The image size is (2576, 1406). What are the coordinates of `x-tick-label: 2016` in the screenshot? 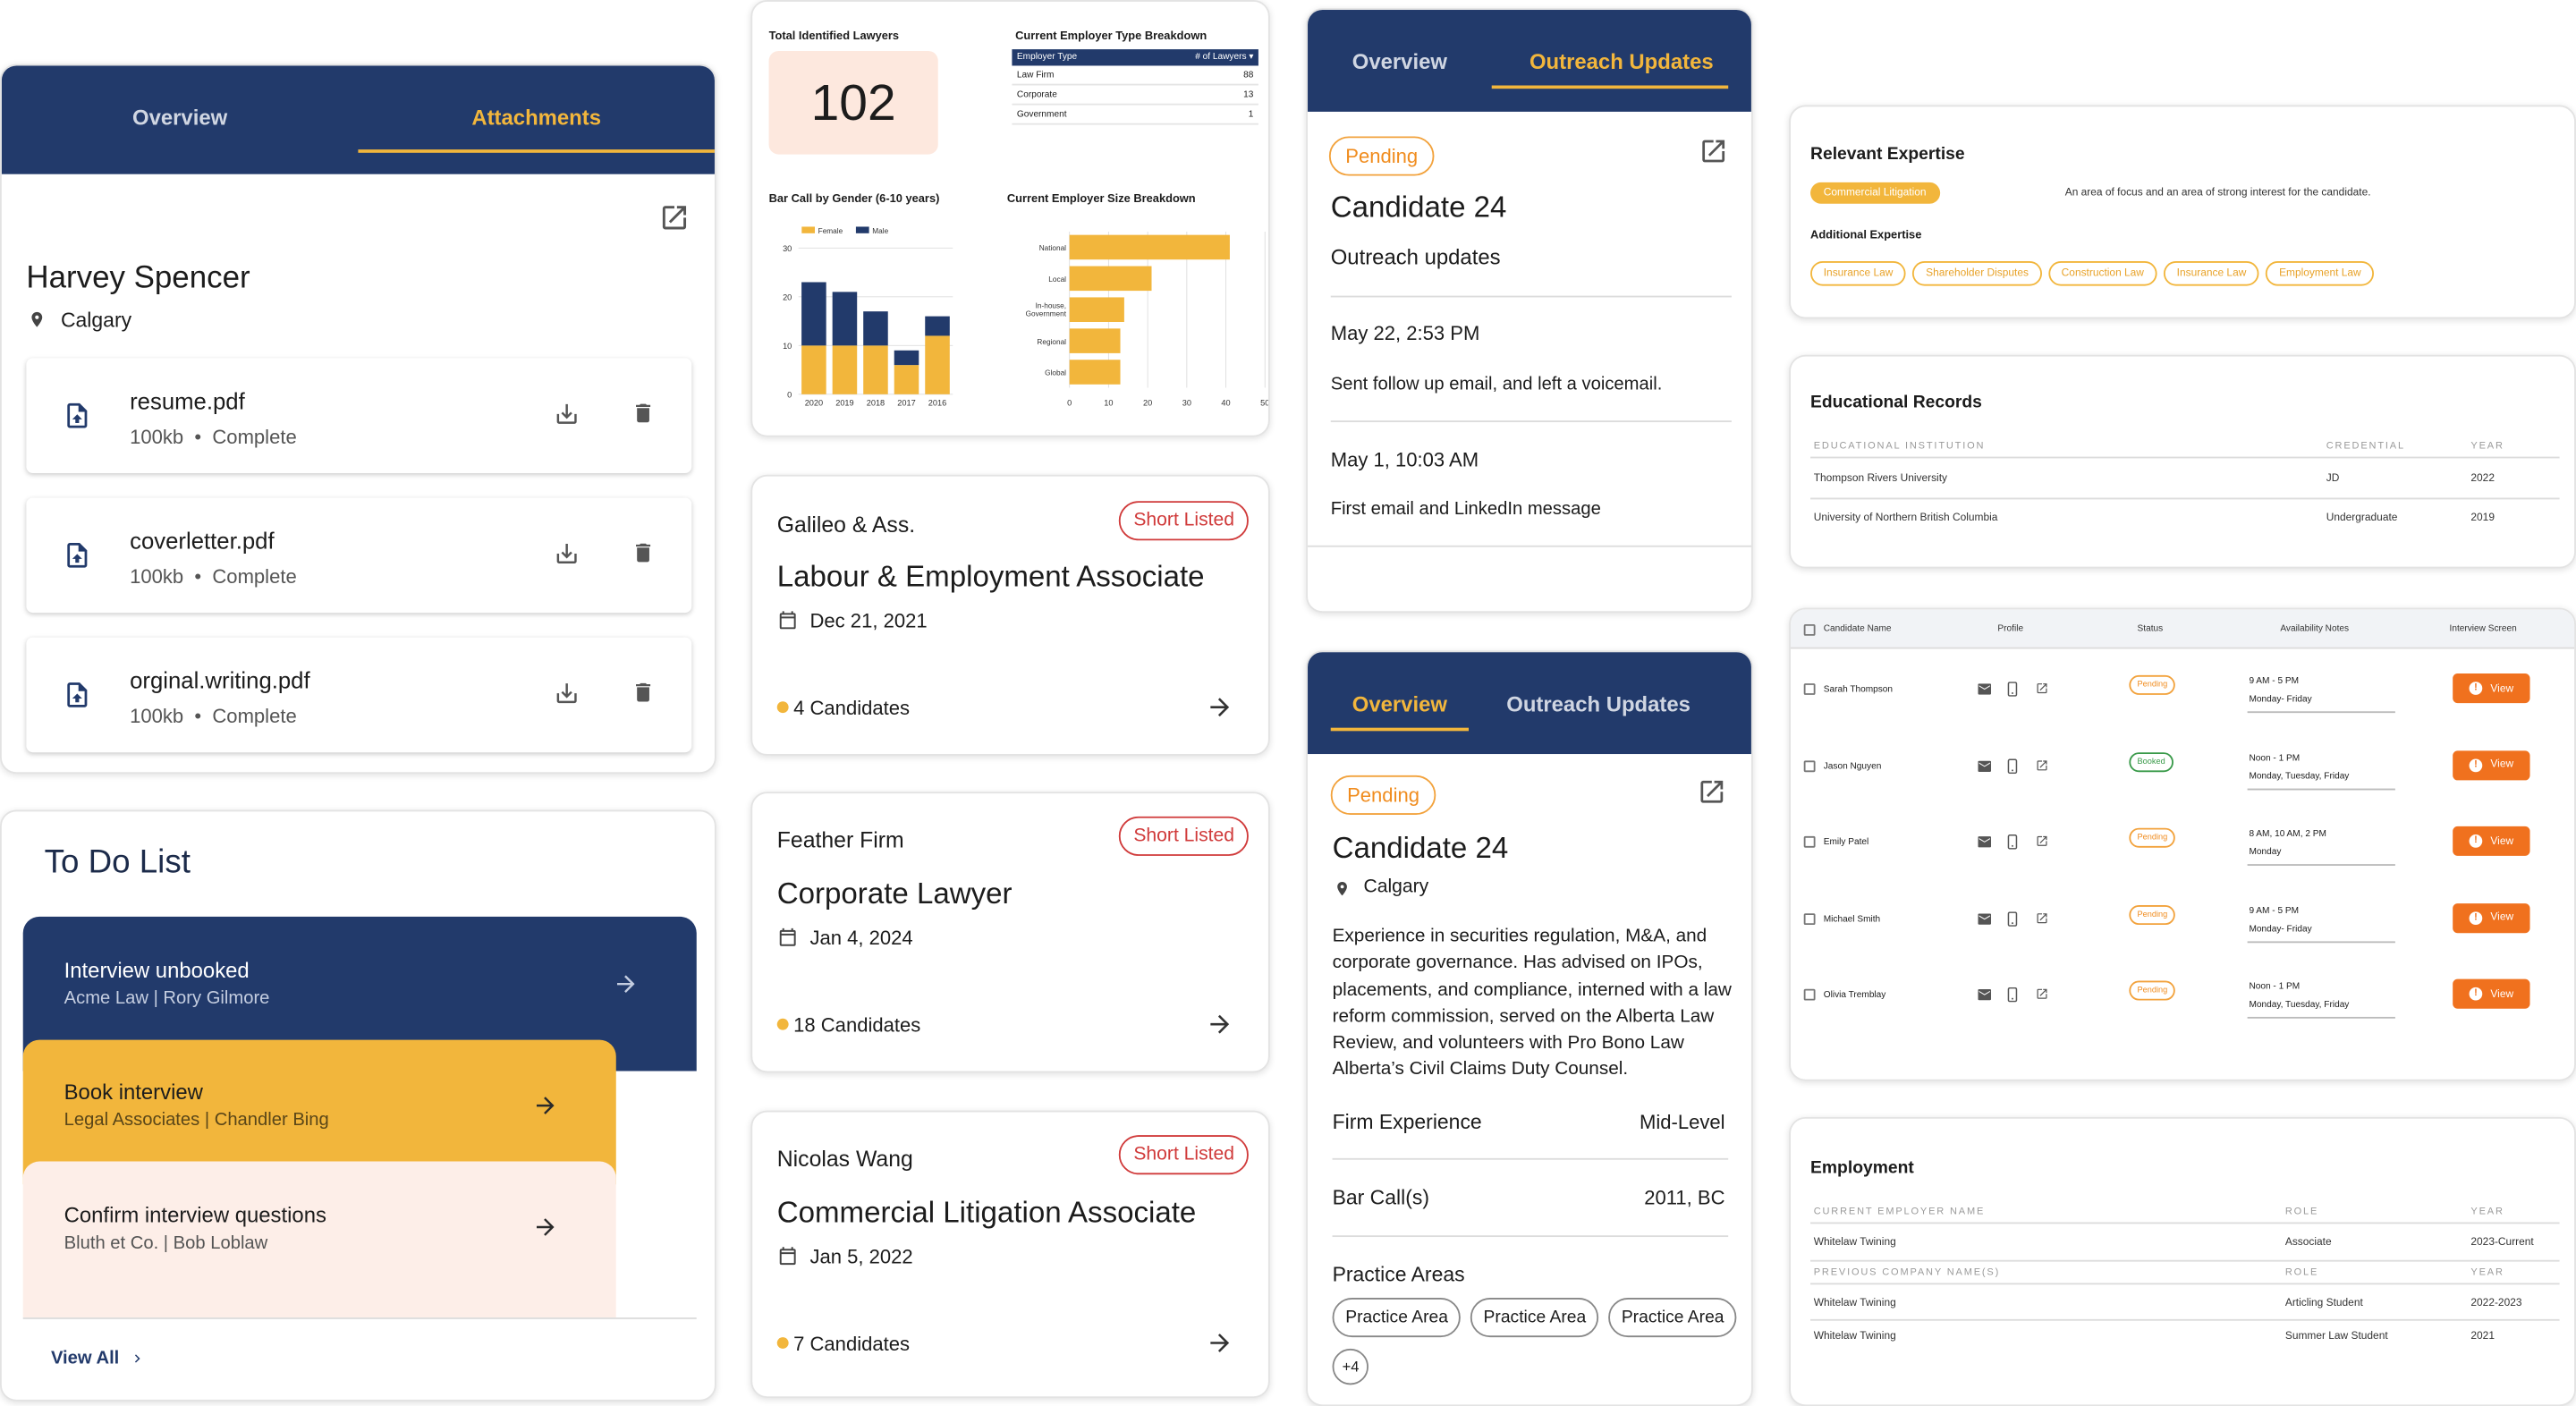 It's located at (937, 403).